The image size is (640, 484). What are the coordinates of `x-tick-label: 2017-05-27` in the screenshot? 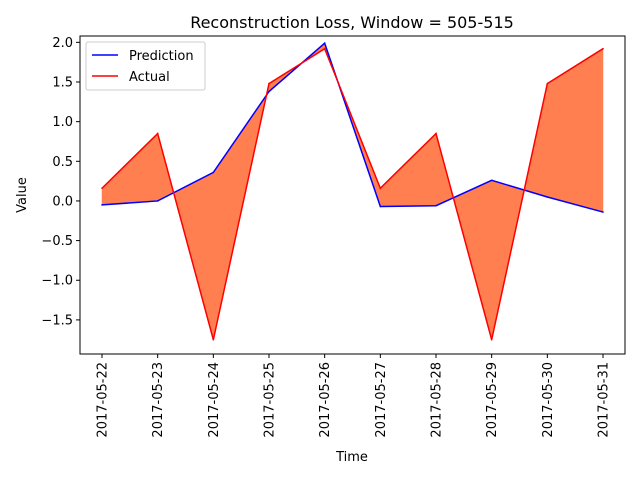 It's located at (381, 400).